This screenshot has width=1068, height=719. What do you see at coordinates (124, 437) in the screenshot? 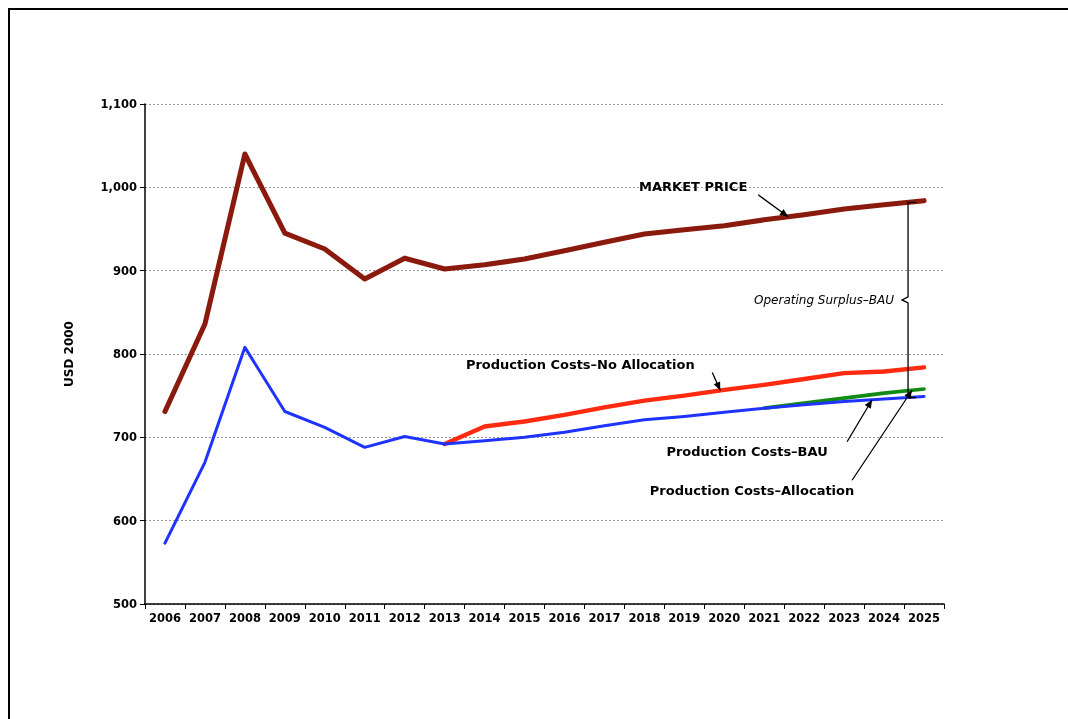
I see `y-tick-label: 700` at bounding box center [124, 437].